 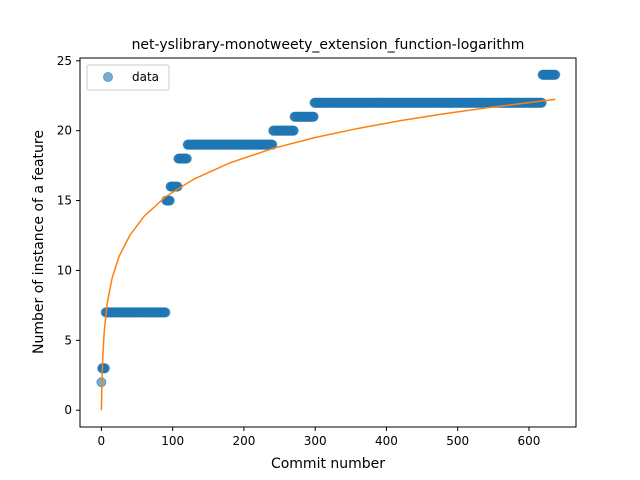 I want to click on legend-box, so click(x=128, y=77).